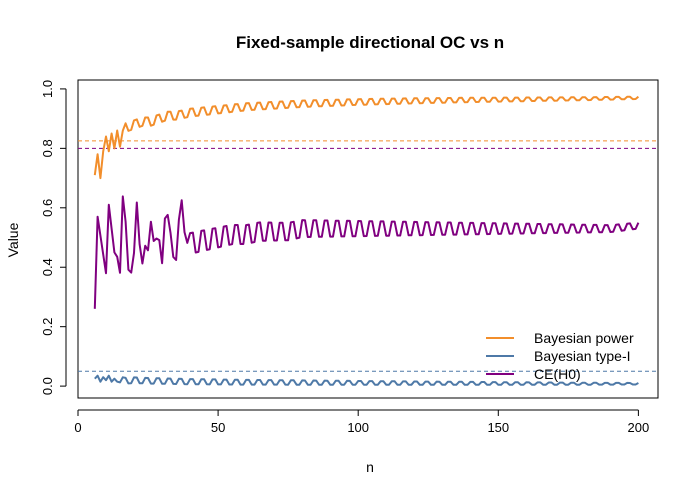  I want to click on y-axis: 0.0 0.2 0.4 0.6 0.8 1.0, so click(53, 237).